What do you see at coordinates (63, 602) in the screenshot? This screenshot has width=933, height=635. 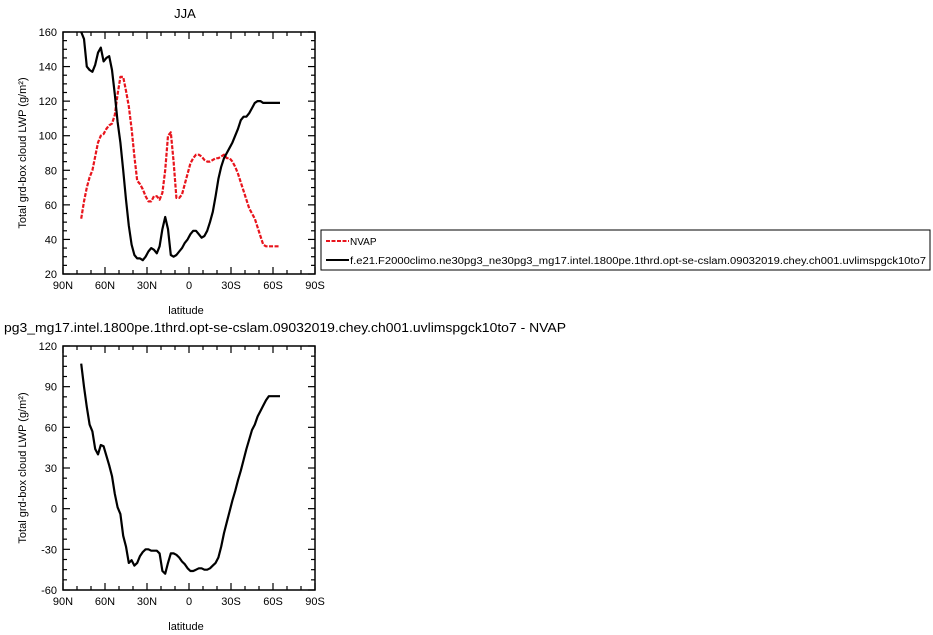 I see `bottom-x-tick-label: 90N` at bounding box center [63, 602].